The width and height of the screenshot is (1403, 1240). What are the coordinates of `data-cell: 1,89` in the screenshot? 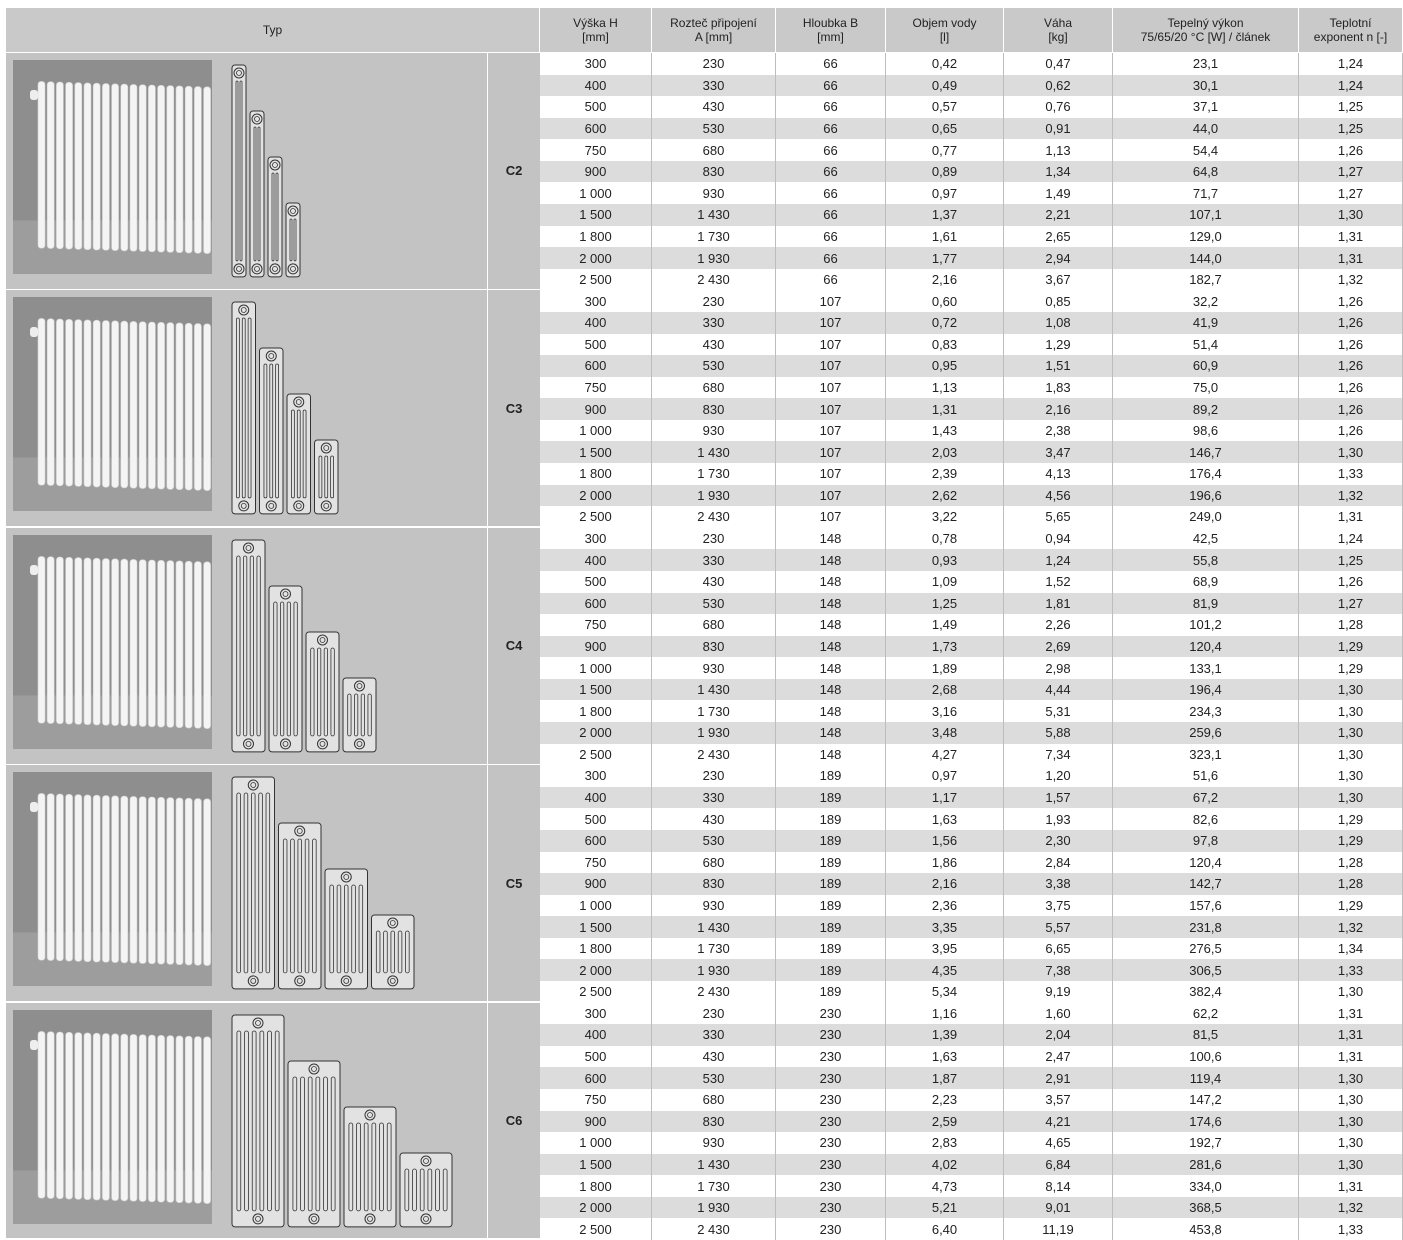 It's located at (945, 668).